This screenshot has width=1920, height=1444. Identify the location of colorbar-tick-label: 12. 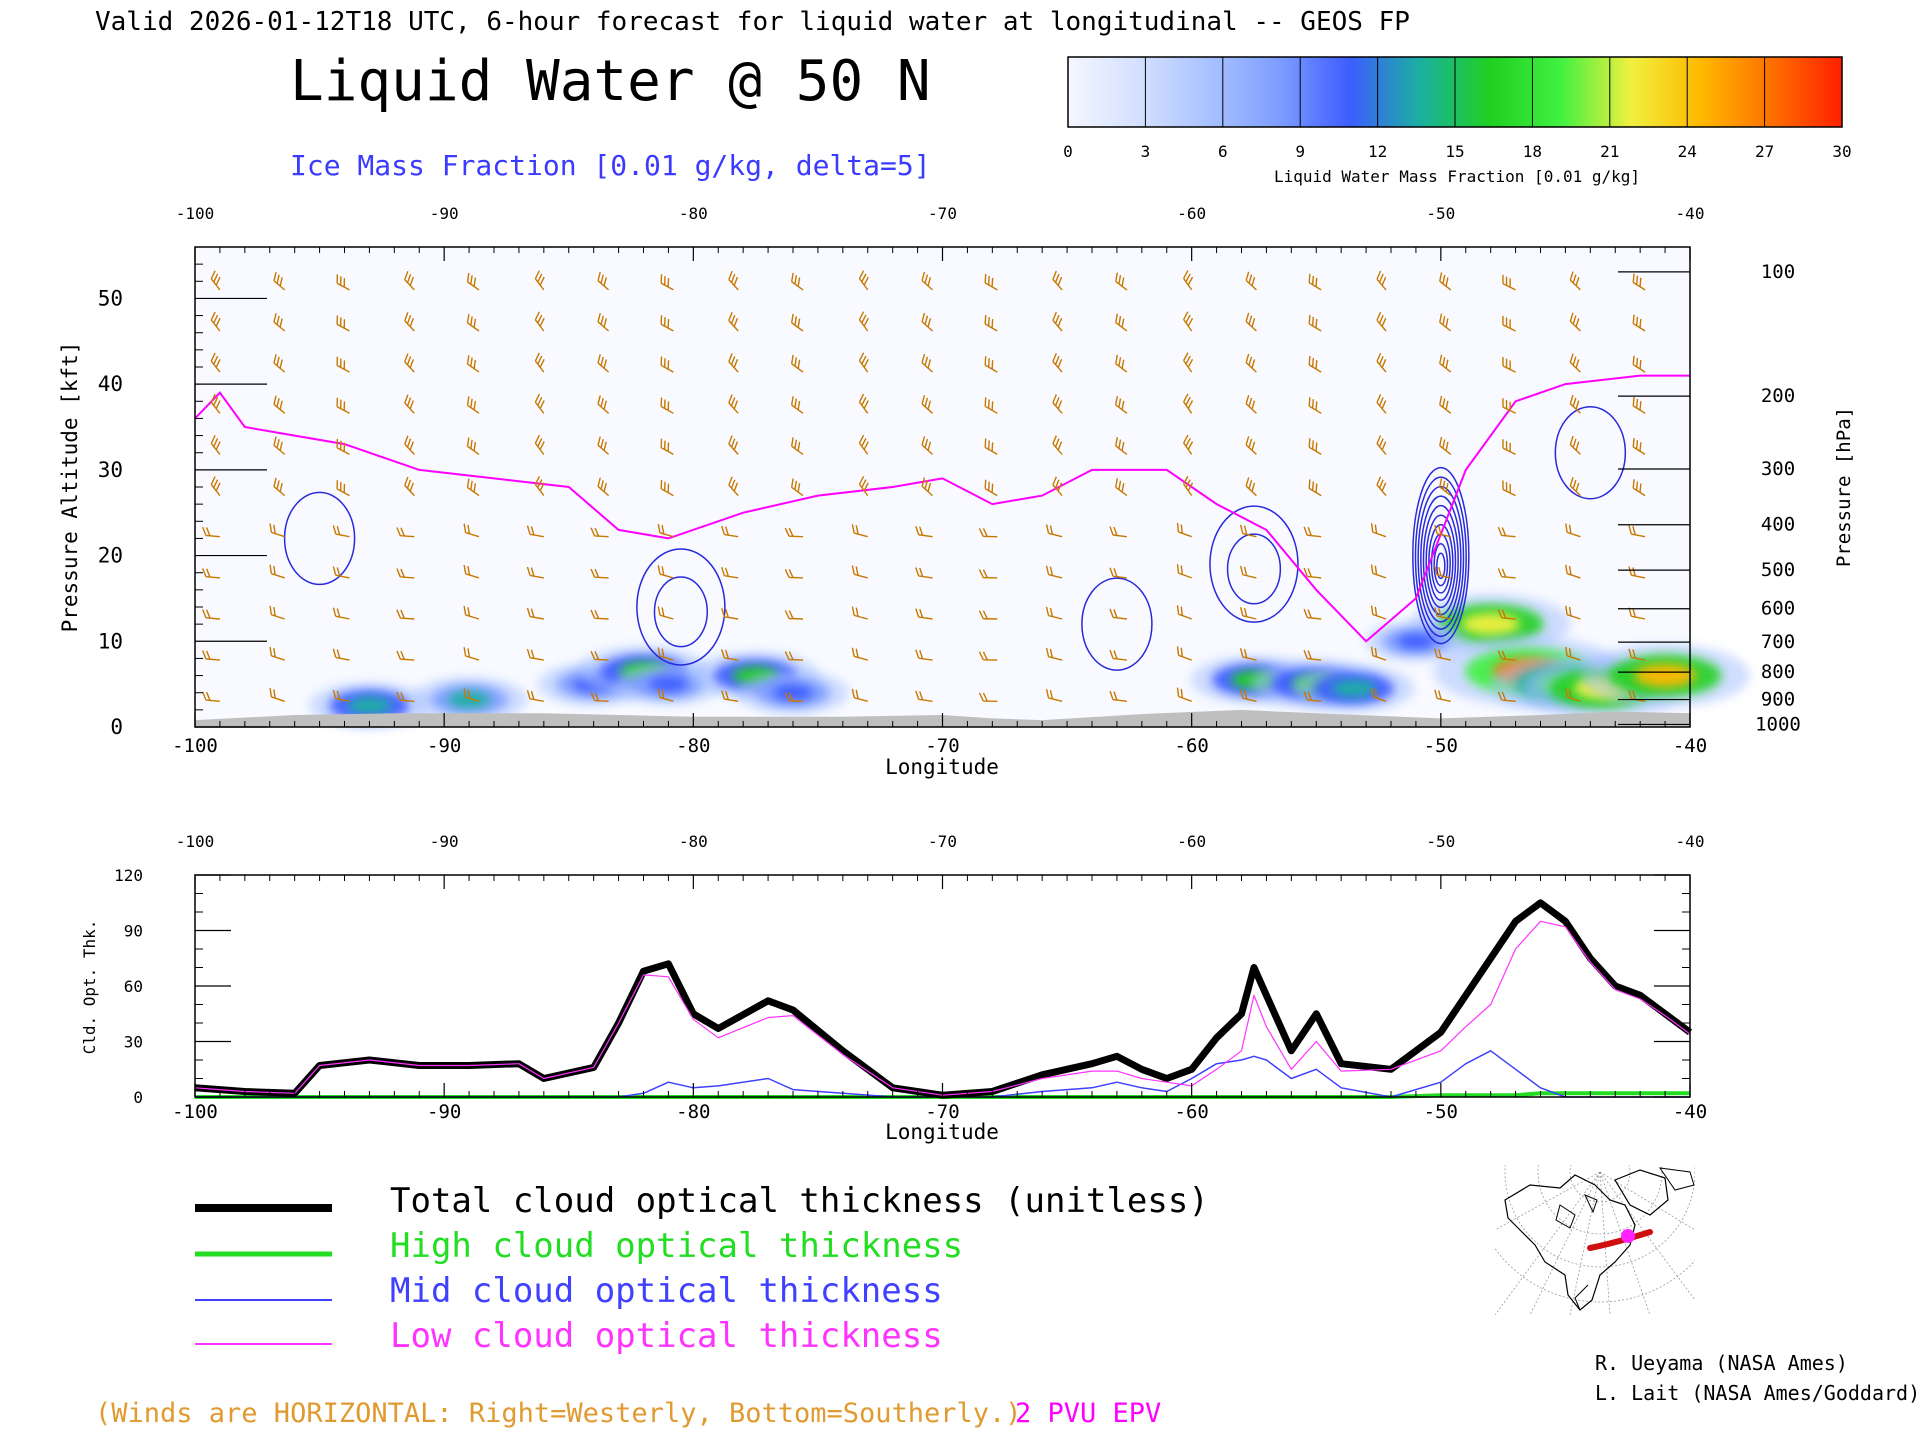
(1377, 151).